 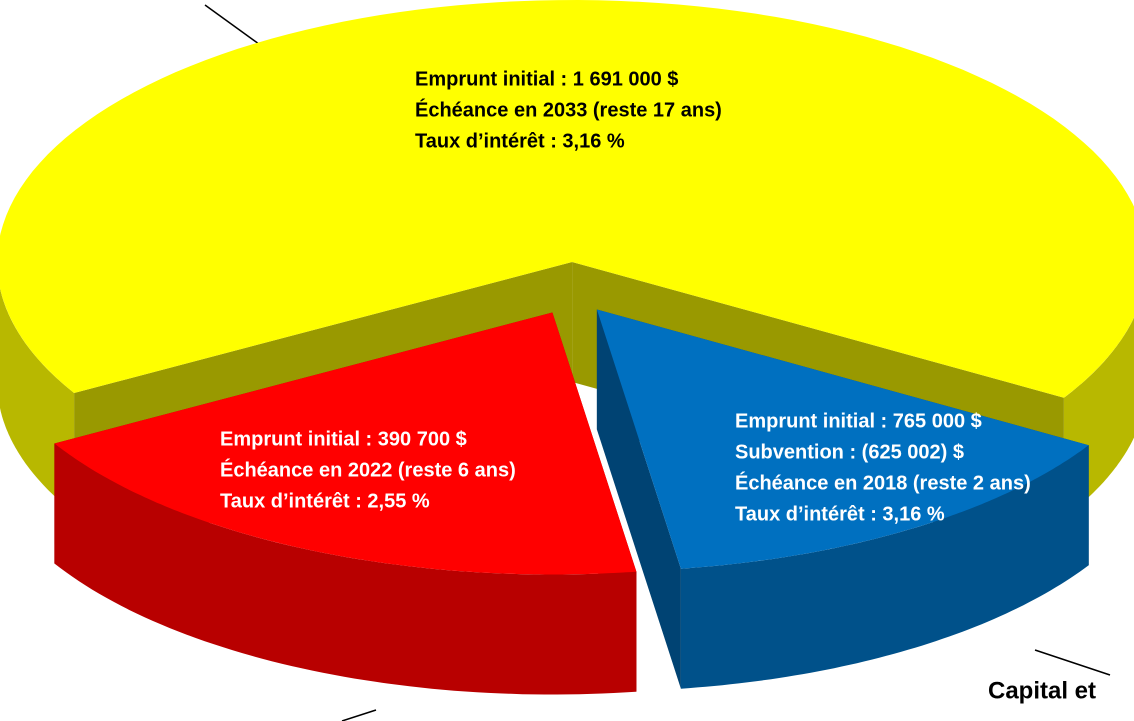 I want to click on slice-label: Taux d’intérêt : 2,55 %, so click(x=325, y=501).